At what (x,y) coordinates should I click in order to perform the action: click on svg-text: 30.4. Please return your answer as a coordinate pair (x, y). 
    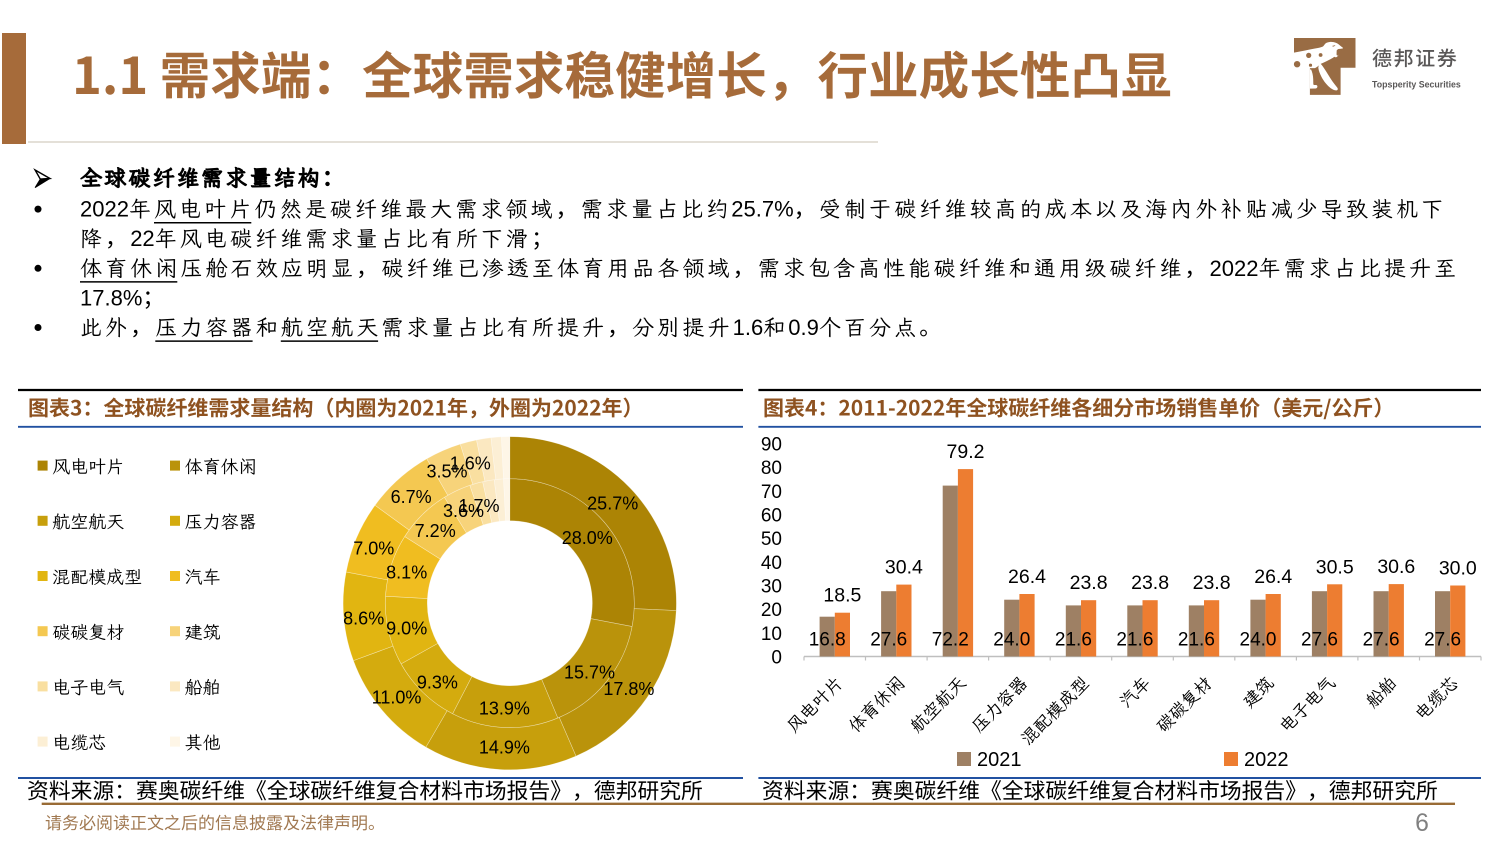
    Looking at the image, I should click on (904, 568).